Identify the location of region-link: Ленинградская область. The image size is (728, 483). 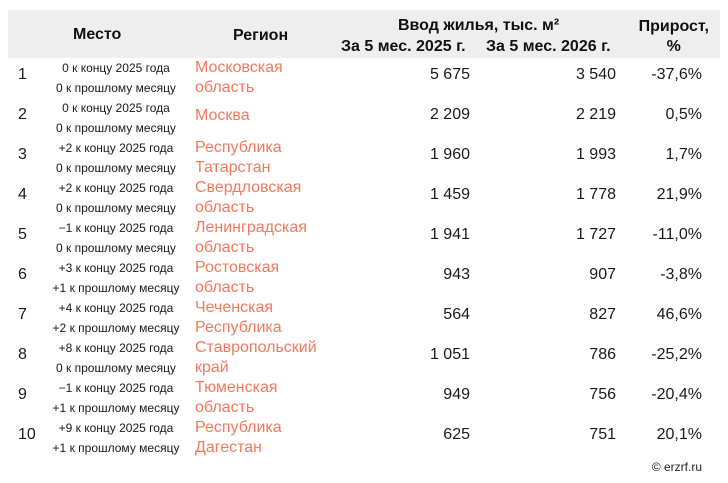
(262, 238).